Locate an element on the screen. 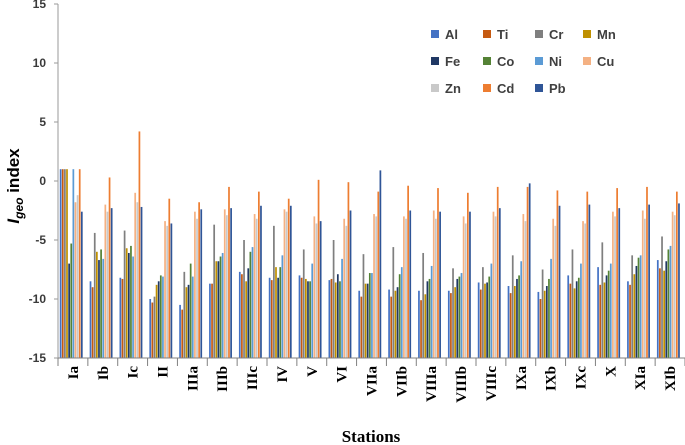 This screenshot has width=685, height=445. bar-co-iiib is located at coordinates (220, 307).